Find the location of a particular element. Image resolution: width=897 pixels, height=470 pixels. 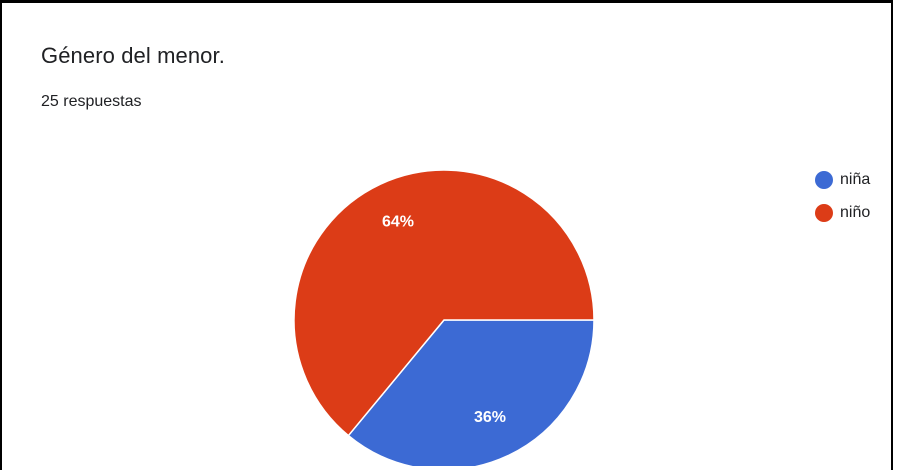

legend-label-niño: niño is located at coordinates (855, 212).